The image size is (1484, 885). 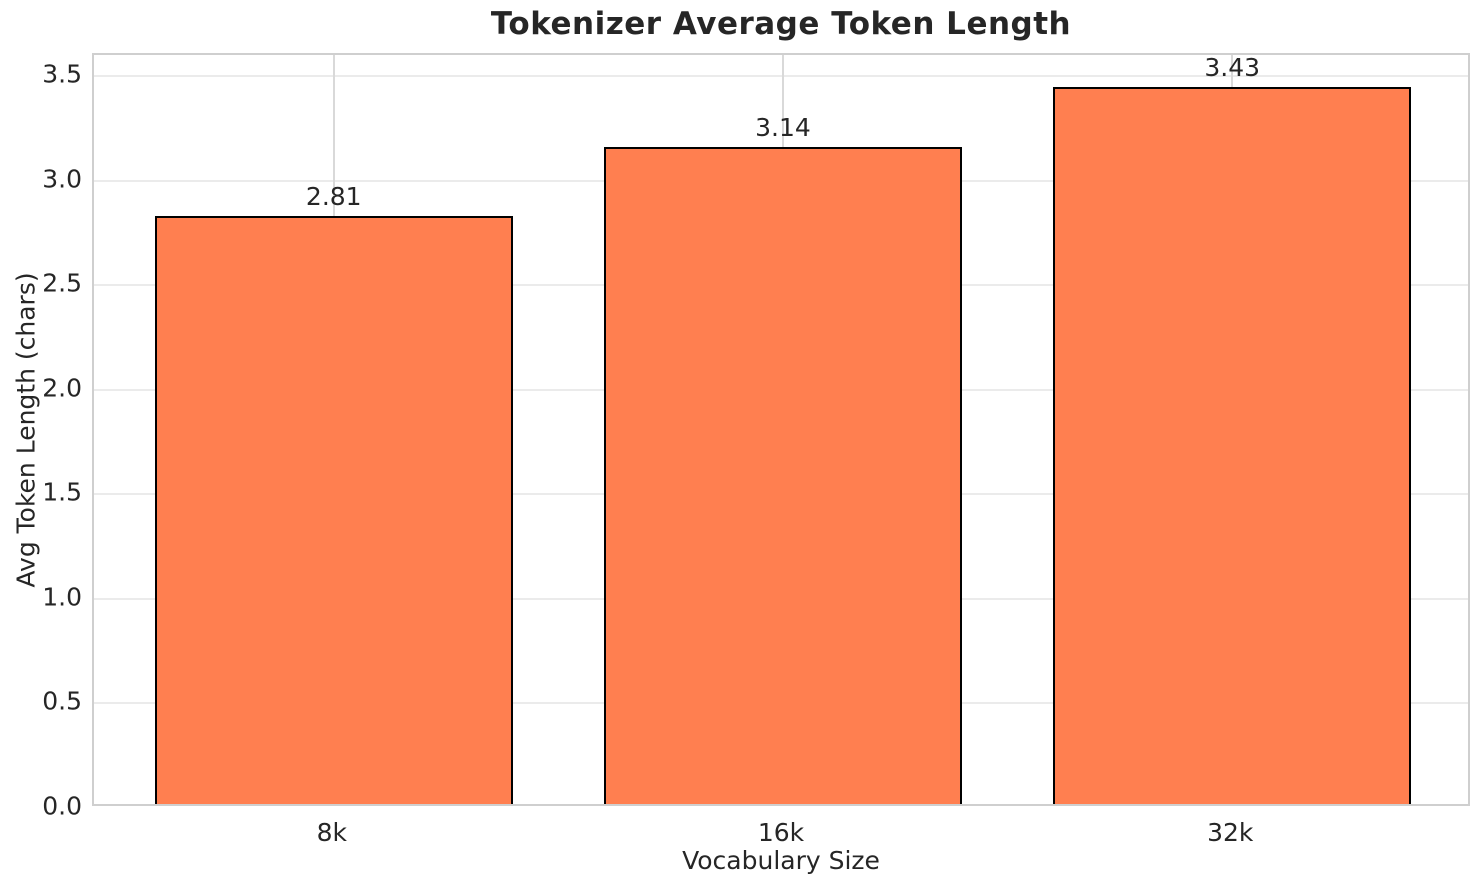 What do you see at coordinates (781, 24) in the screenshot?
I see `chart-title: Tokenizer Average Token Length` at bounding box center [781, 24].